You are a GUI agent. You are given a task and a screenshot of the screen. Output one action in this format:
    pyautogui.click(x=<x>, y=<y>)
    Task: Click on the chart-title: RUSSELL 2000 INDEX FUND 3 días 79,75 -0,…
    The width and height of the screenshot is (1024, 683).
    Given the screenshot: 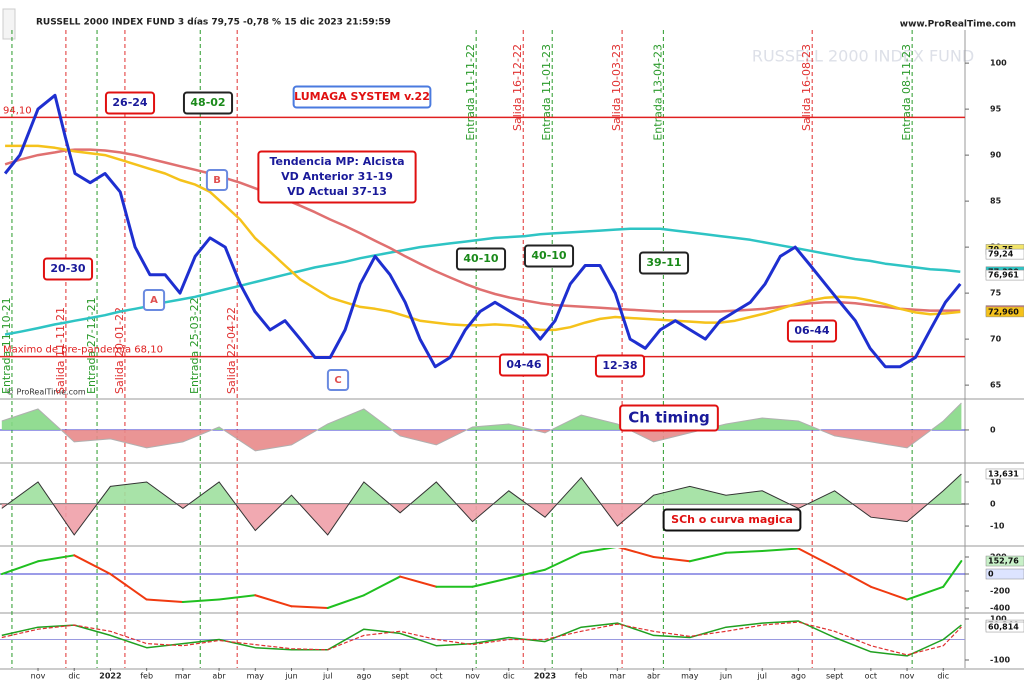 What is the action you would take?
    pyautogui.click(x=213, y=23)
    